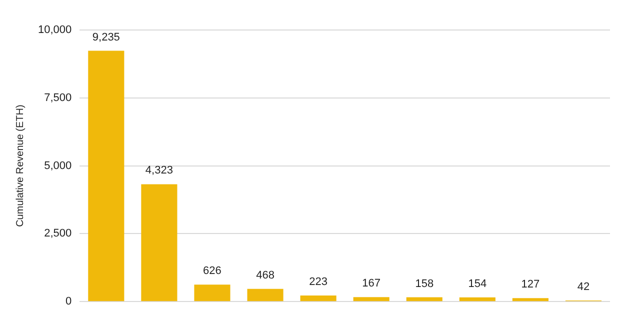  Describe the element at coordinates (265, 275) in the screenshot. I see `data-label: 468` at that location.